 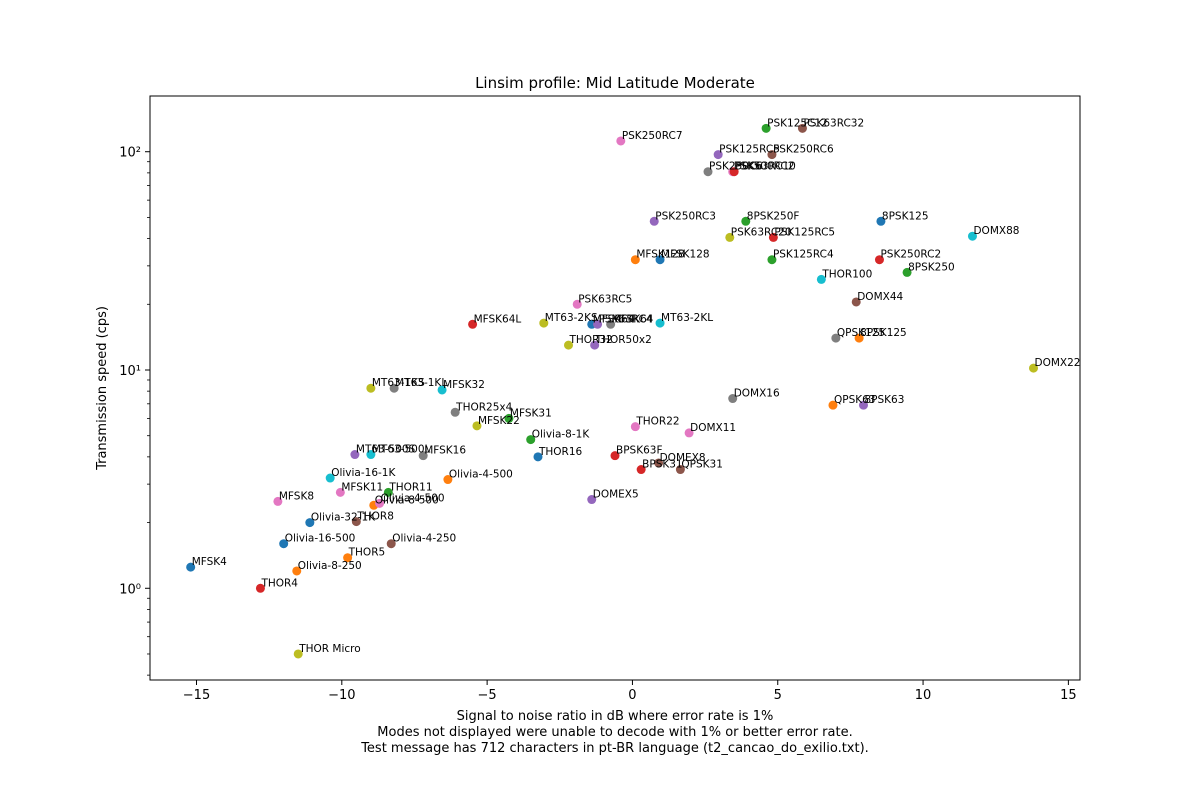 I want to click on data-point-label: PSK63RC10, so click(x=765, y=167).